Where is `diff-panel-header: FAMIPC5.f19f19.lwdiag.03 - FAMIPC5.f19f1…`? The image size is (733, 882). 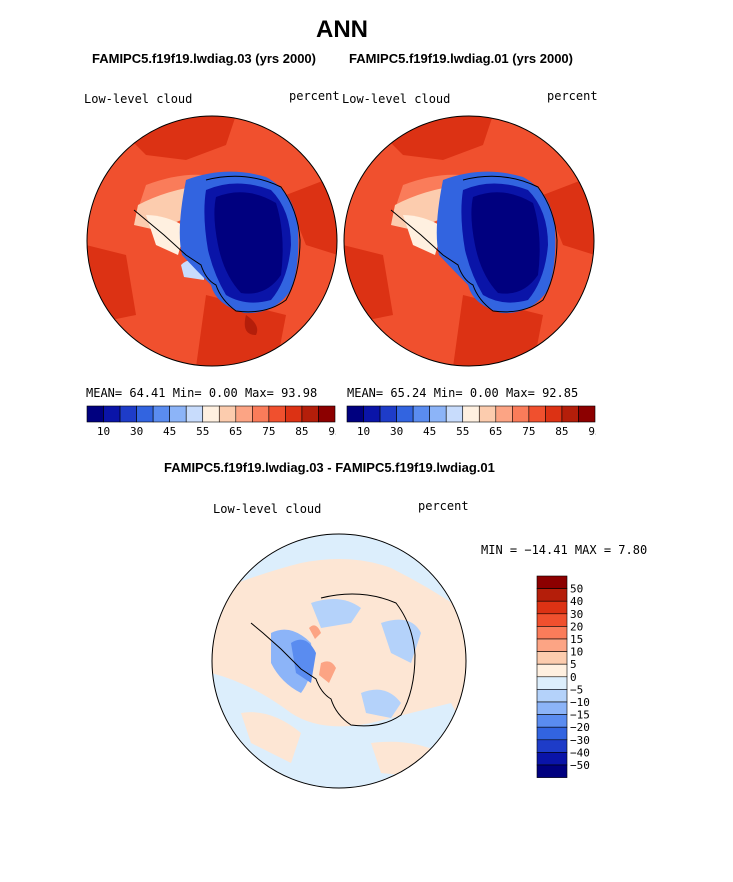 diff-panel-header: FAMIPC5.f19f19.lwdiag.03 - FAMIPC5.f19f1… is located at coordinates (329, 467).